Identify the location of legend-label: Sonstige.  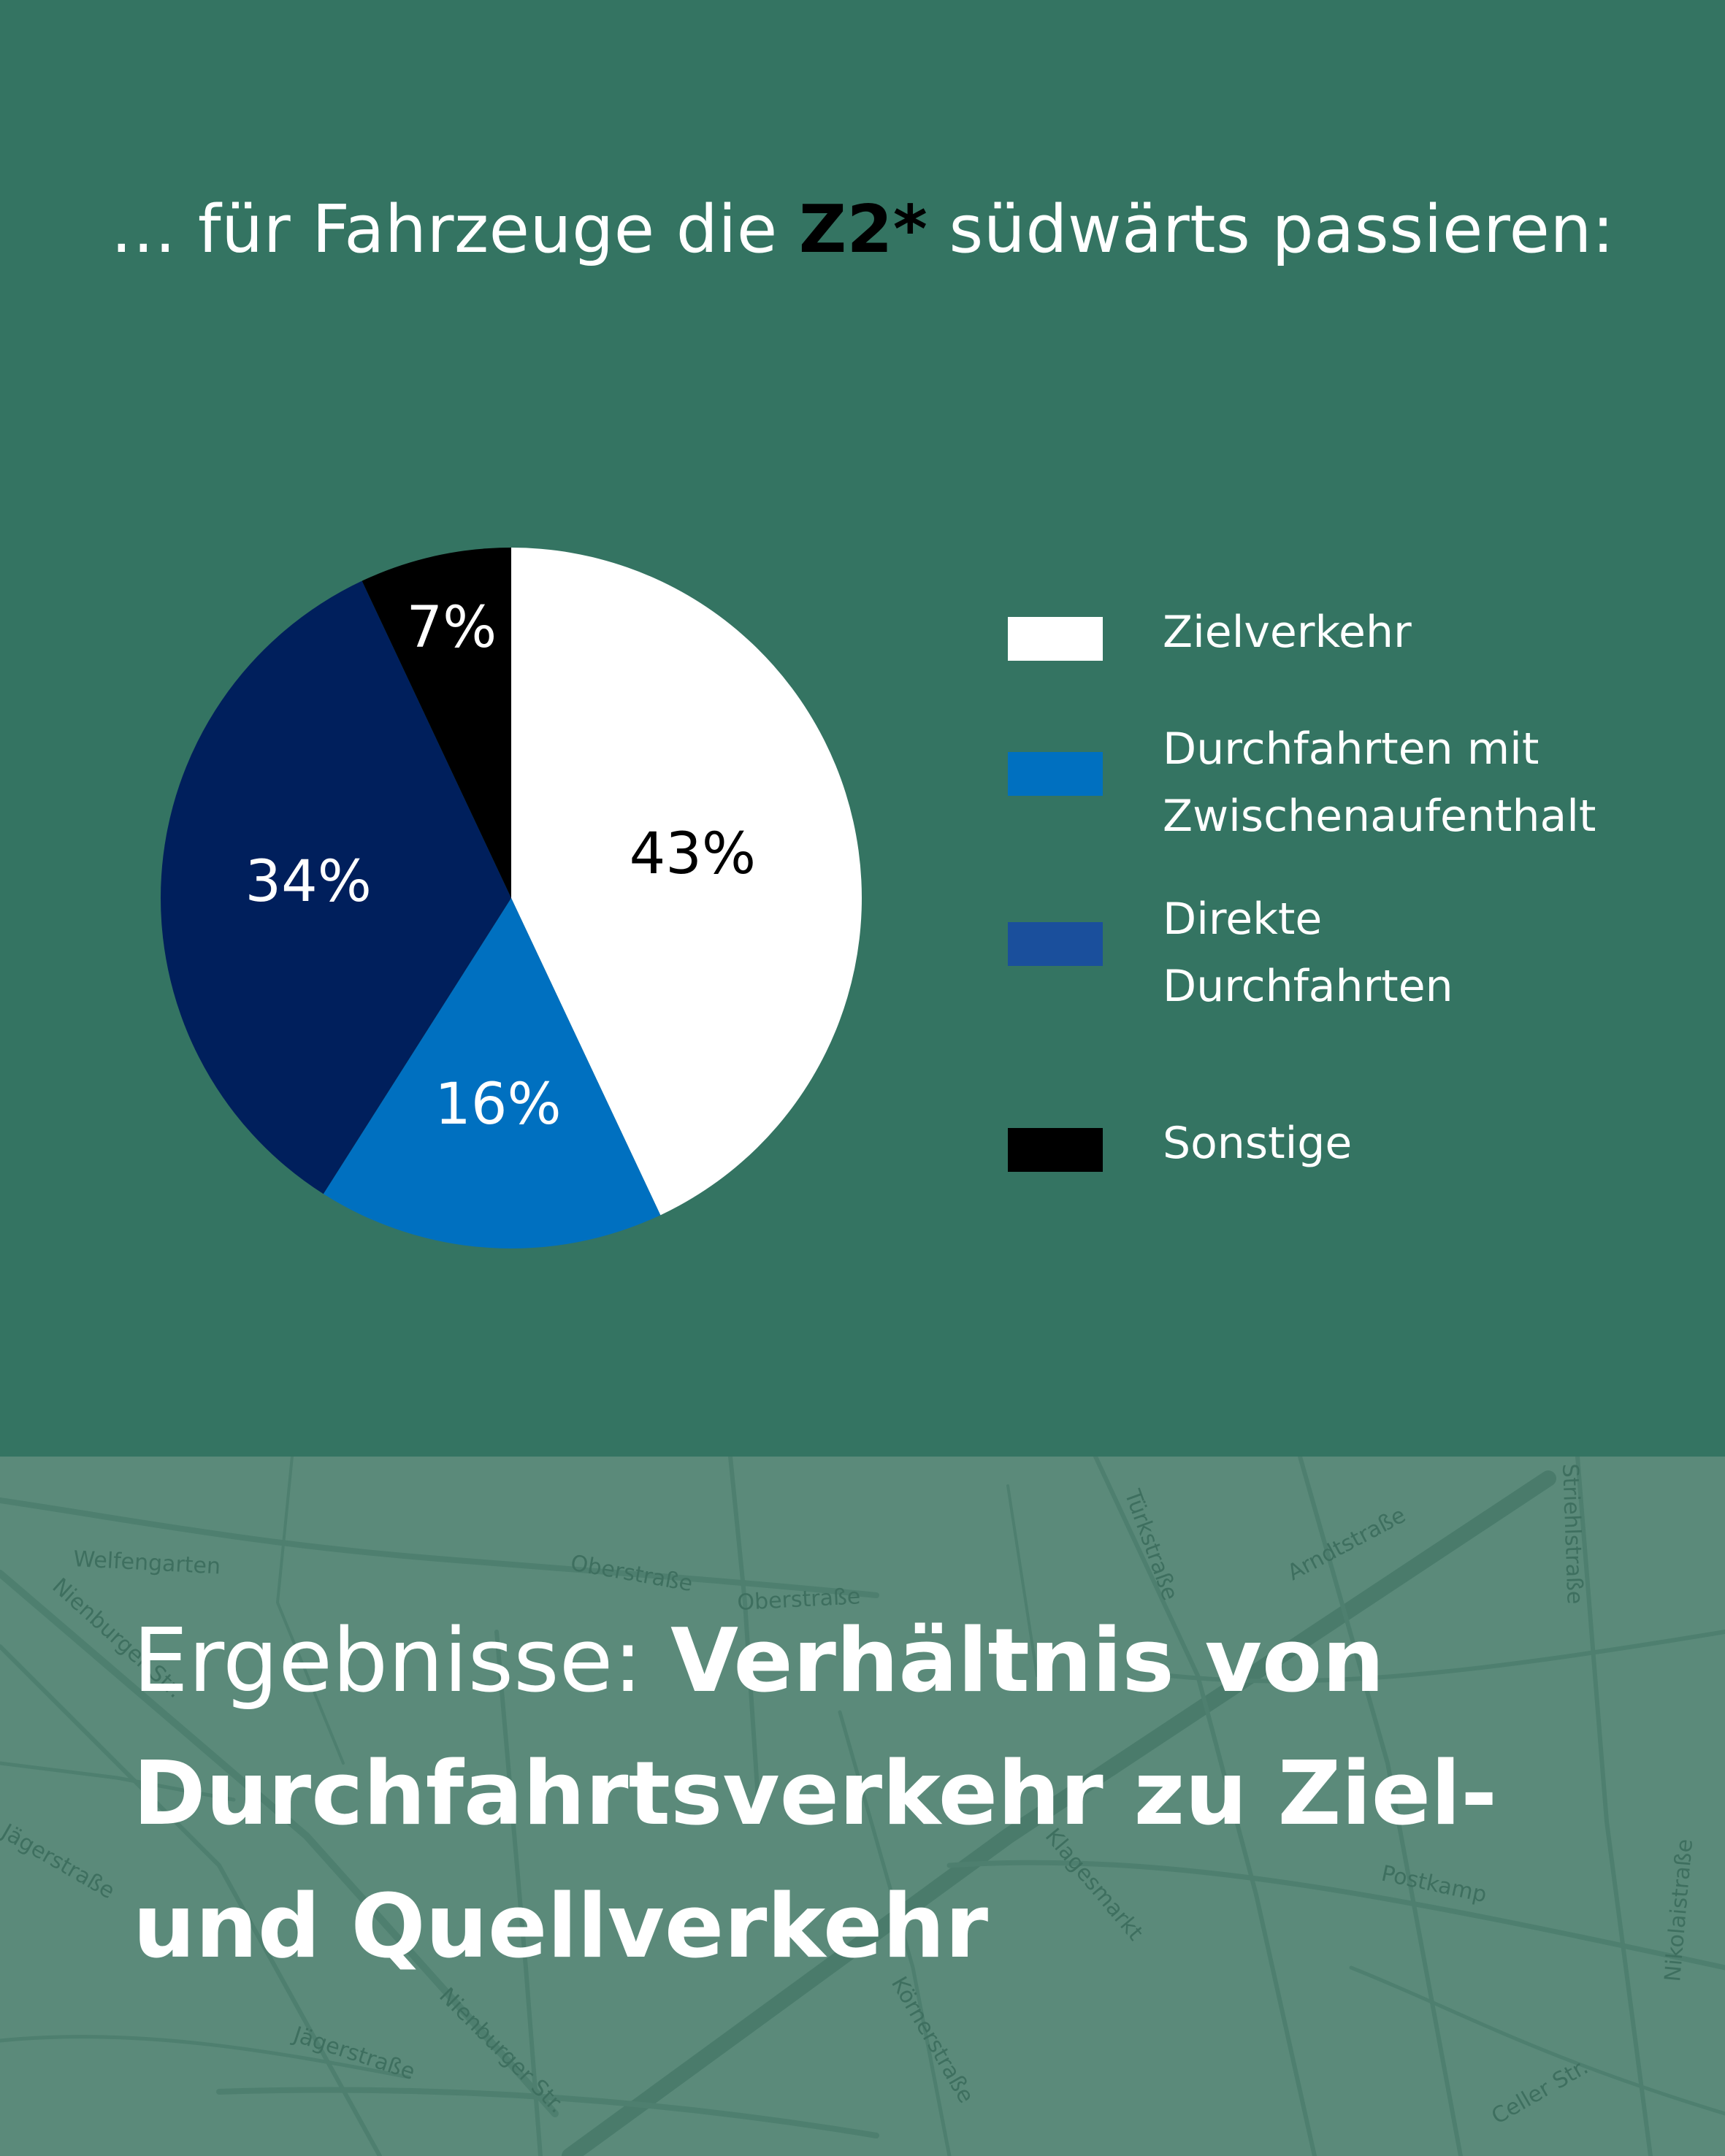
(1258, 1143).